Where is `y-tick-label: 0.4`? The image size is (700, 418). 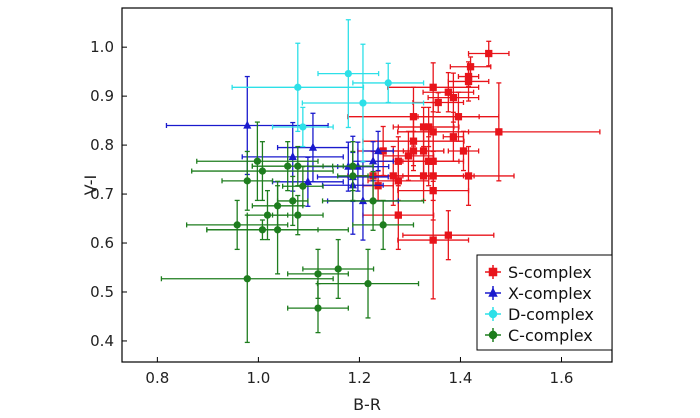
y-tick-label: 0.4 is located at coordinates (102, 341).